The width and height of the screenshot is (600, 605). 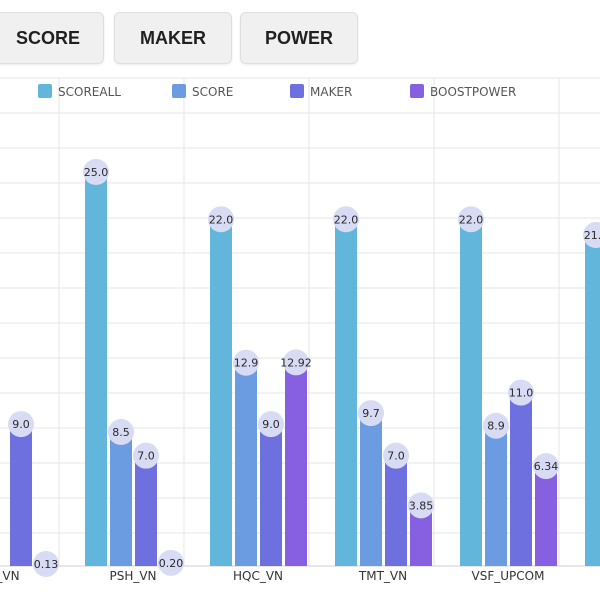 I want to click on legend-label: MAKER, so click(x=331, y=92).